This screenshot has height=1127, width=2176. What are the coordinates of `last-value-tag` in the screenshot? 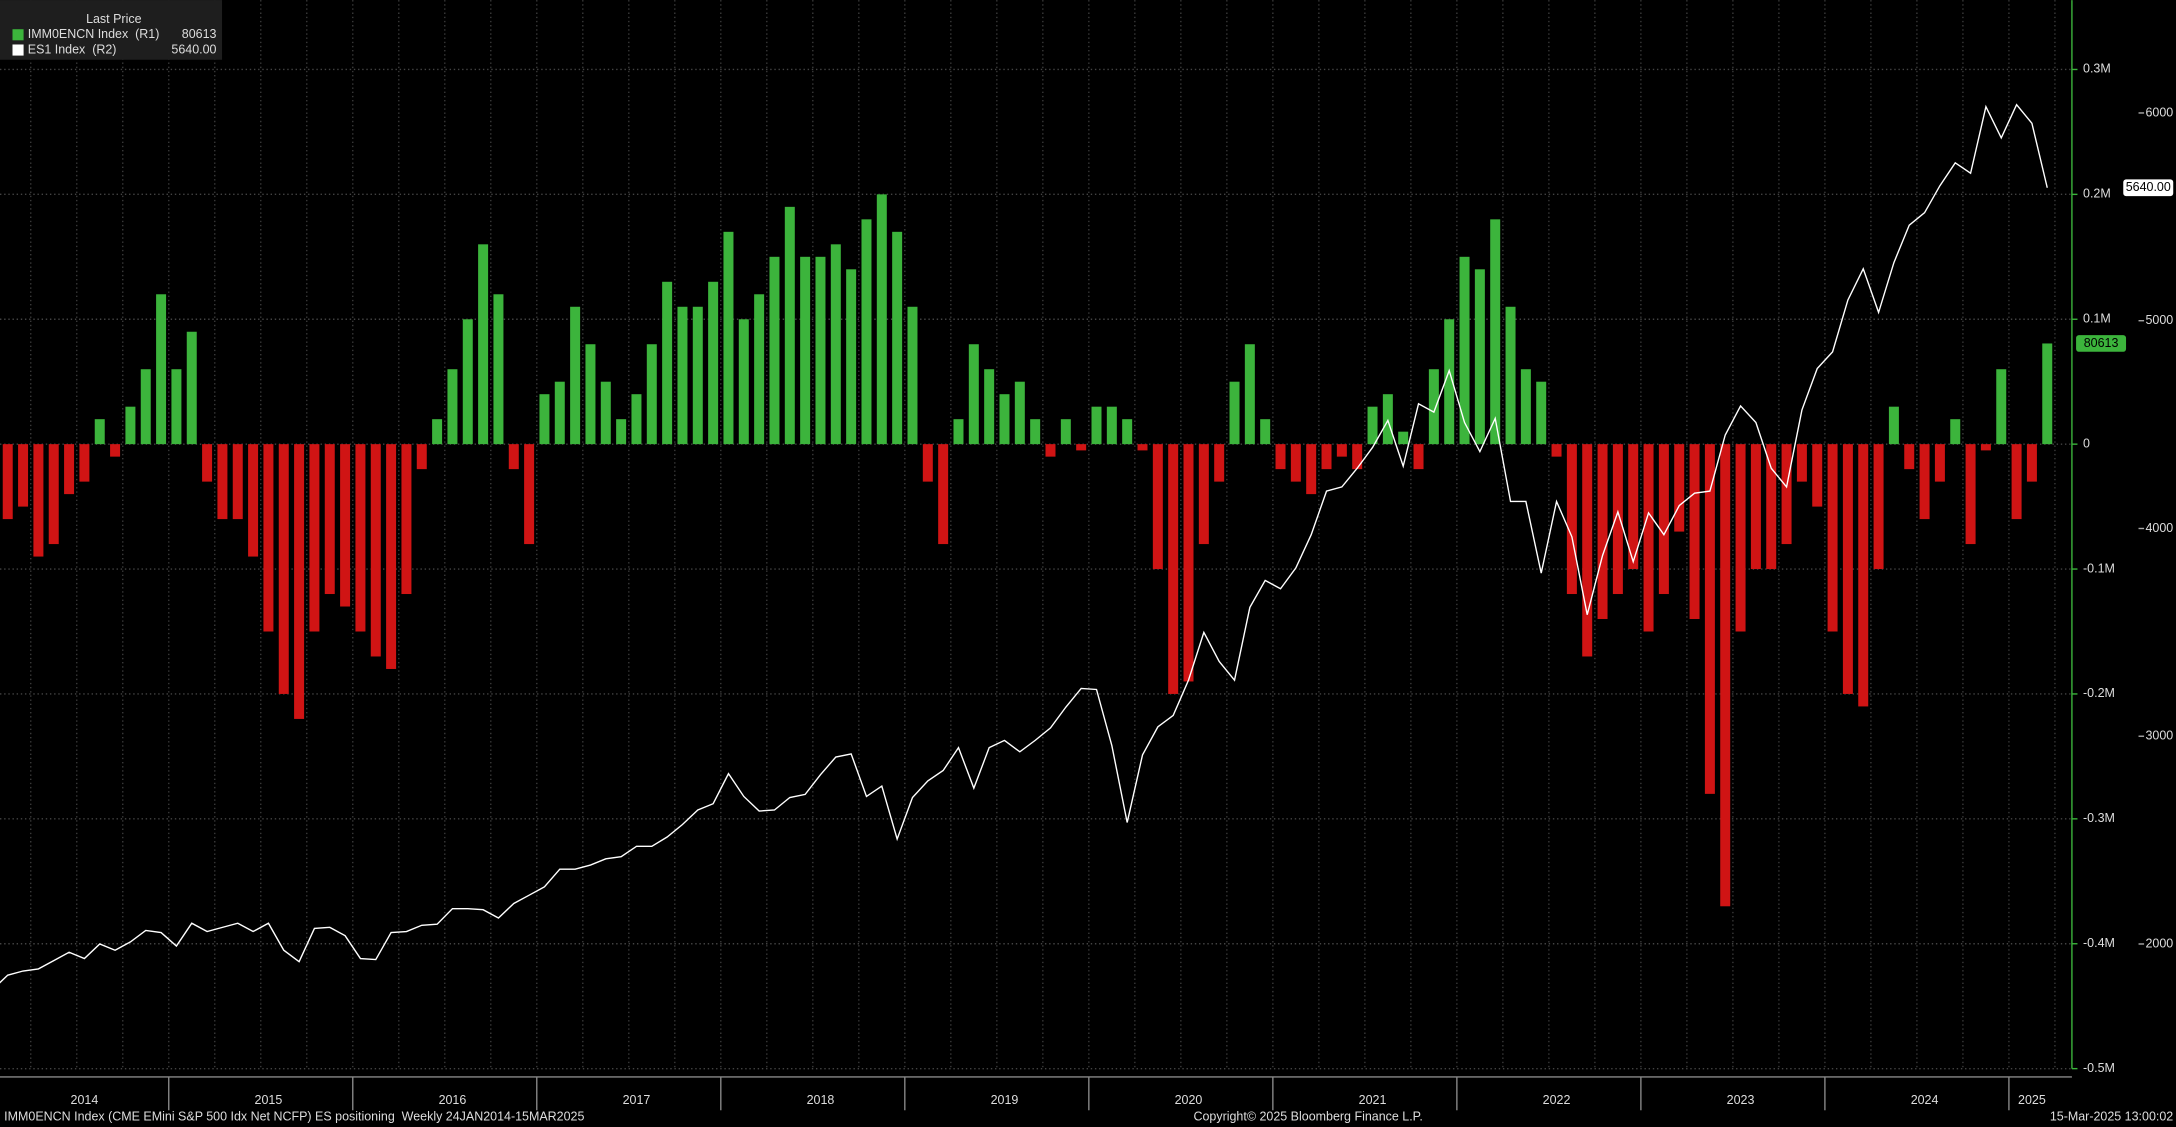 It's located at (2101, 343).